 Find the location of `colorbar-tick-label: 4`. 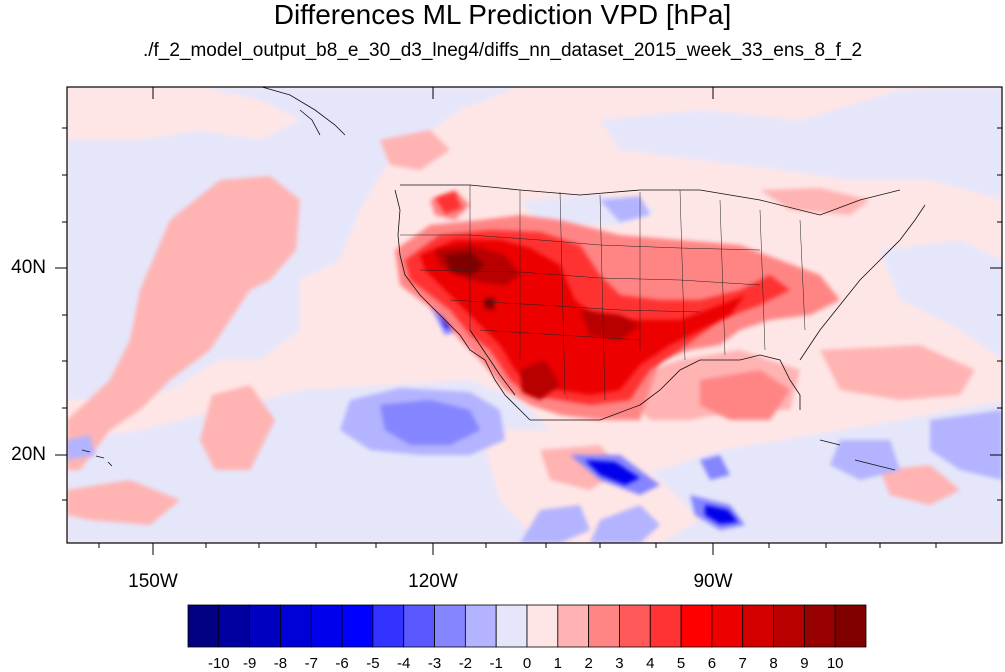

colorbar-tick-label: 4 is located at coordinates (650, 663).